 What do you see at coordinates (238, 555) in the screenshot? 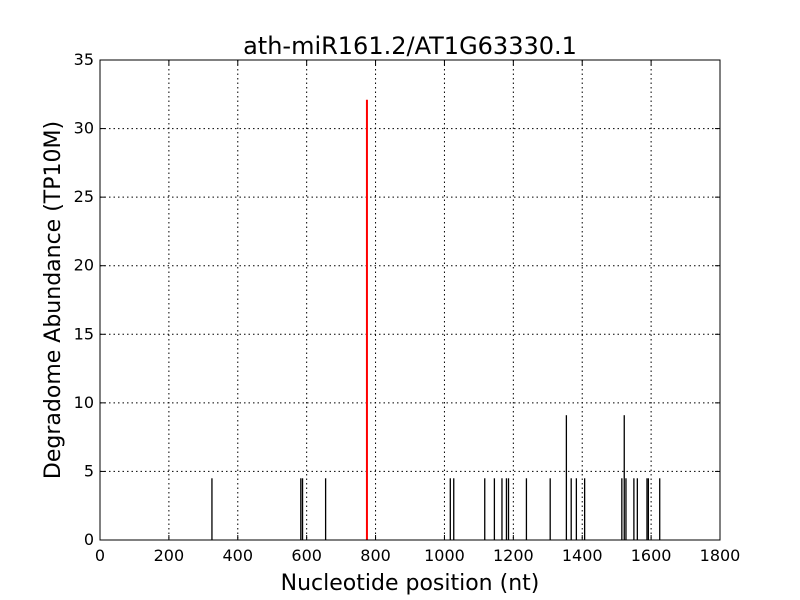
I see `x-tick-label: 400` at bounding box center [238, 555].